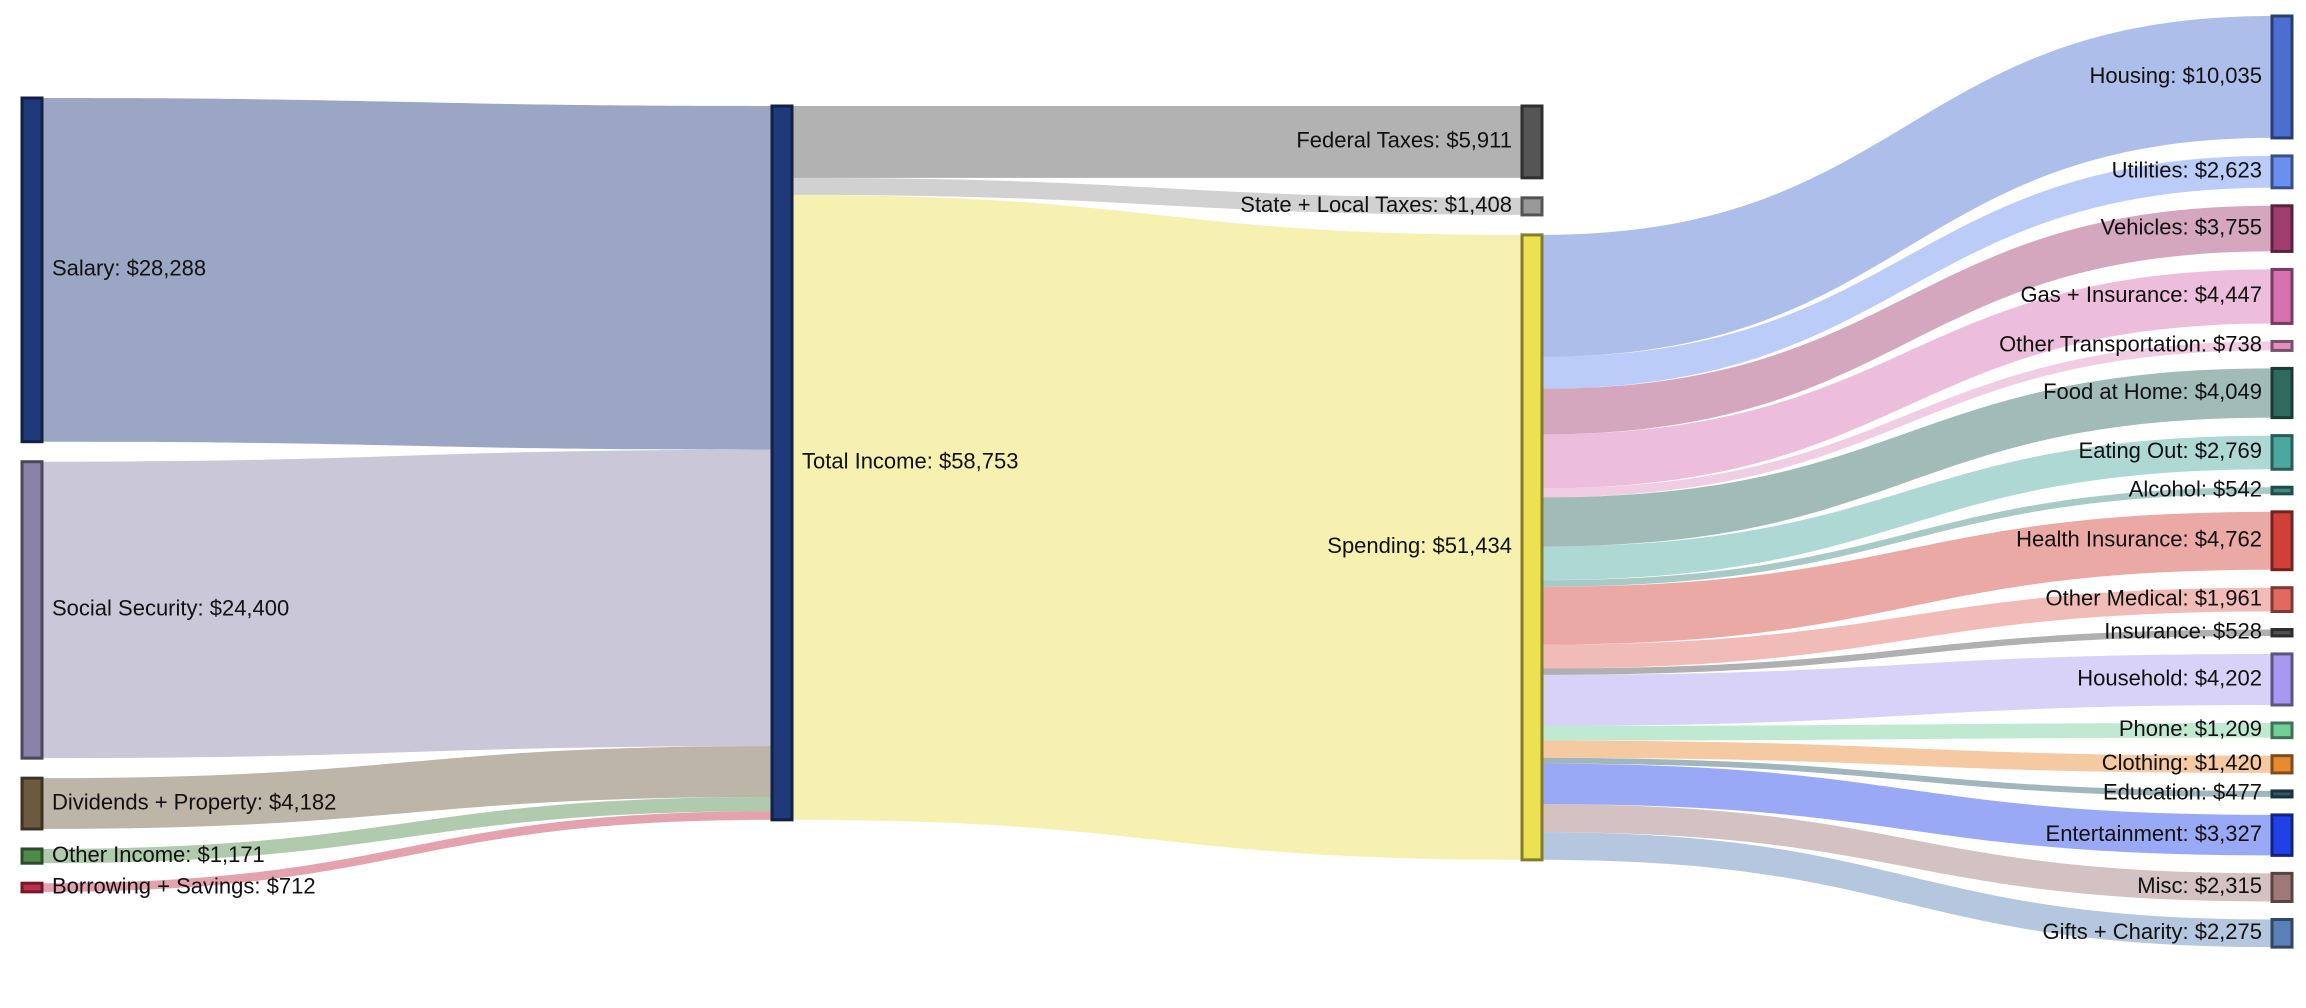 The width and height of the screenshot is (2306, 1008). What do you see at coordinates (2282, 452) in the screenshot?
I see `node-eating-out` at bounding box center [2282, 452].